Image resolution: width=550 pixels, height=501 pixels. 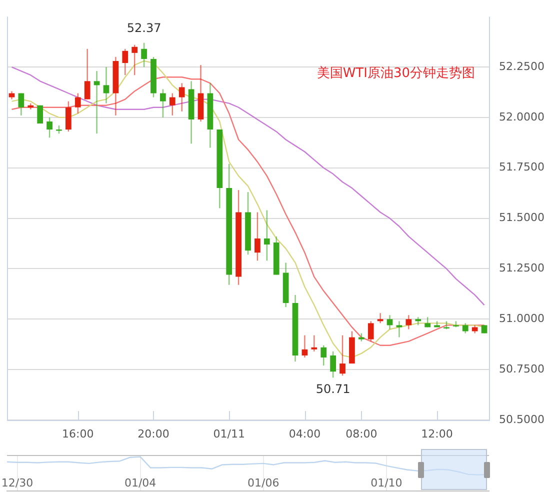 I want to click on x-tick-label: 12:00, so click(x=437, y=433).